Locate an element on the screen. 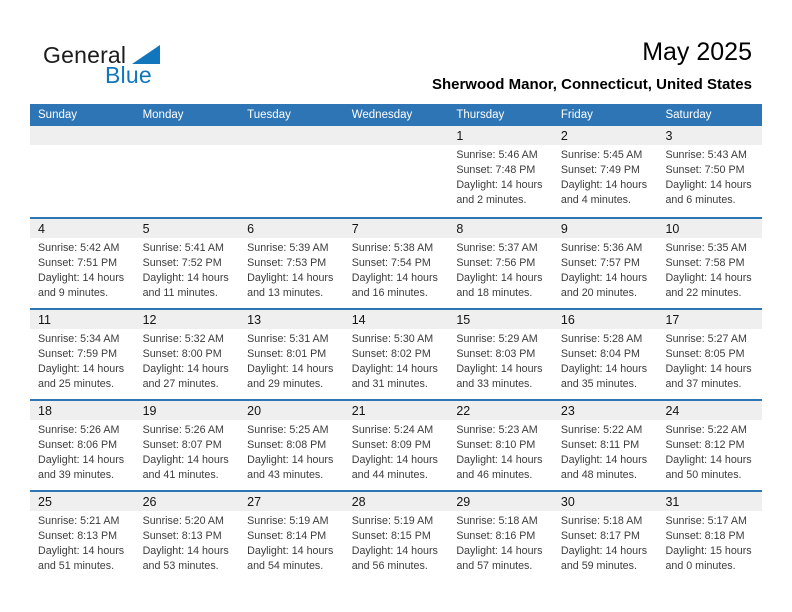 The image size is (792, 612). day-sunset-text: Sunset: 8:18 PM is located at coordinates (705, 536).